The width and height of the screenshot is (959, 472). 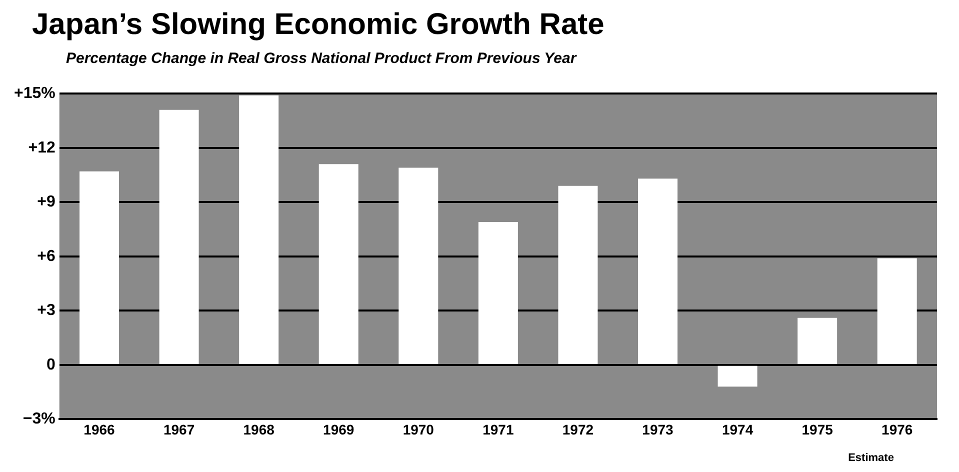 What do you see at coordinates (578, 429) in the screenshot?
I see `x-tick-label: 1972` at bounding box center [578, 429].